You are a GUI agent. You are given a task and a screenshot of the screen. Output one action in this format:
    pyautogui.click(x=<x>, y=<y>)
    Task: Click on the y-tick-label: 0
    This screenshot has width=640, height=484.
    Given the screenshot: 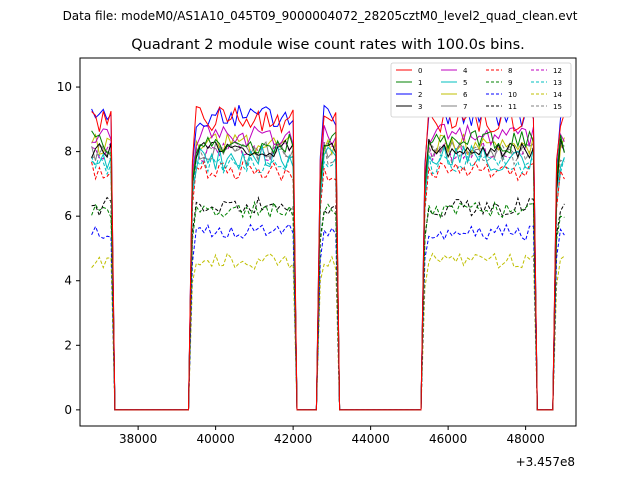 What is the action you would take?
    pyautogui.click(x=68, y=410)
    